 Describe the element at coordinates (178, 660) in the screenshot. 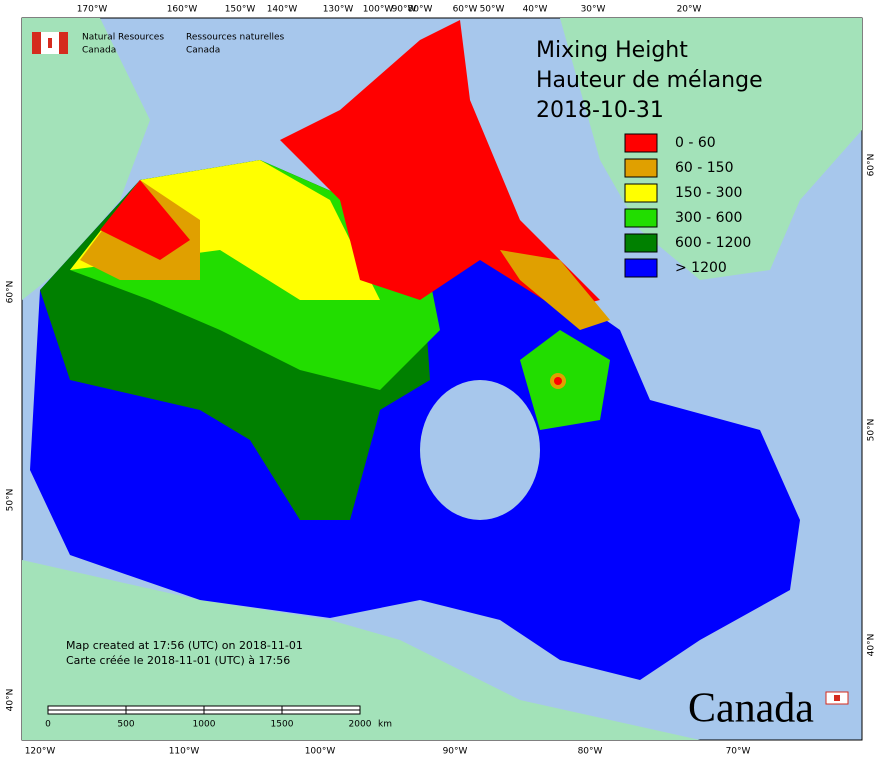

I see `credit: Carte créée le 2018-11-01 (UTC) à 17:56` at that location.